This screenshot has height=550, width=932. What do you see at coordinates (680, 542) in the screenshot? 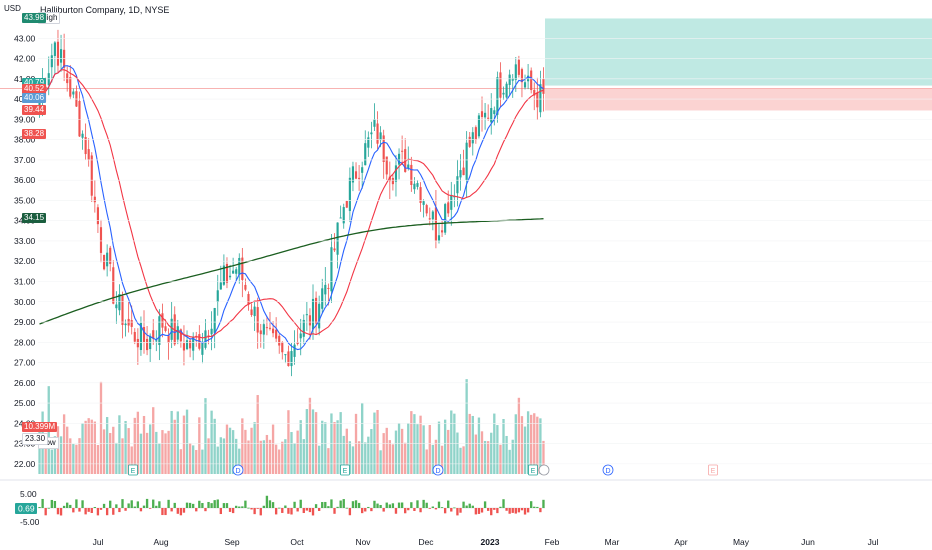
I see `time-tick: Apr` at bounding box center [680, 542].